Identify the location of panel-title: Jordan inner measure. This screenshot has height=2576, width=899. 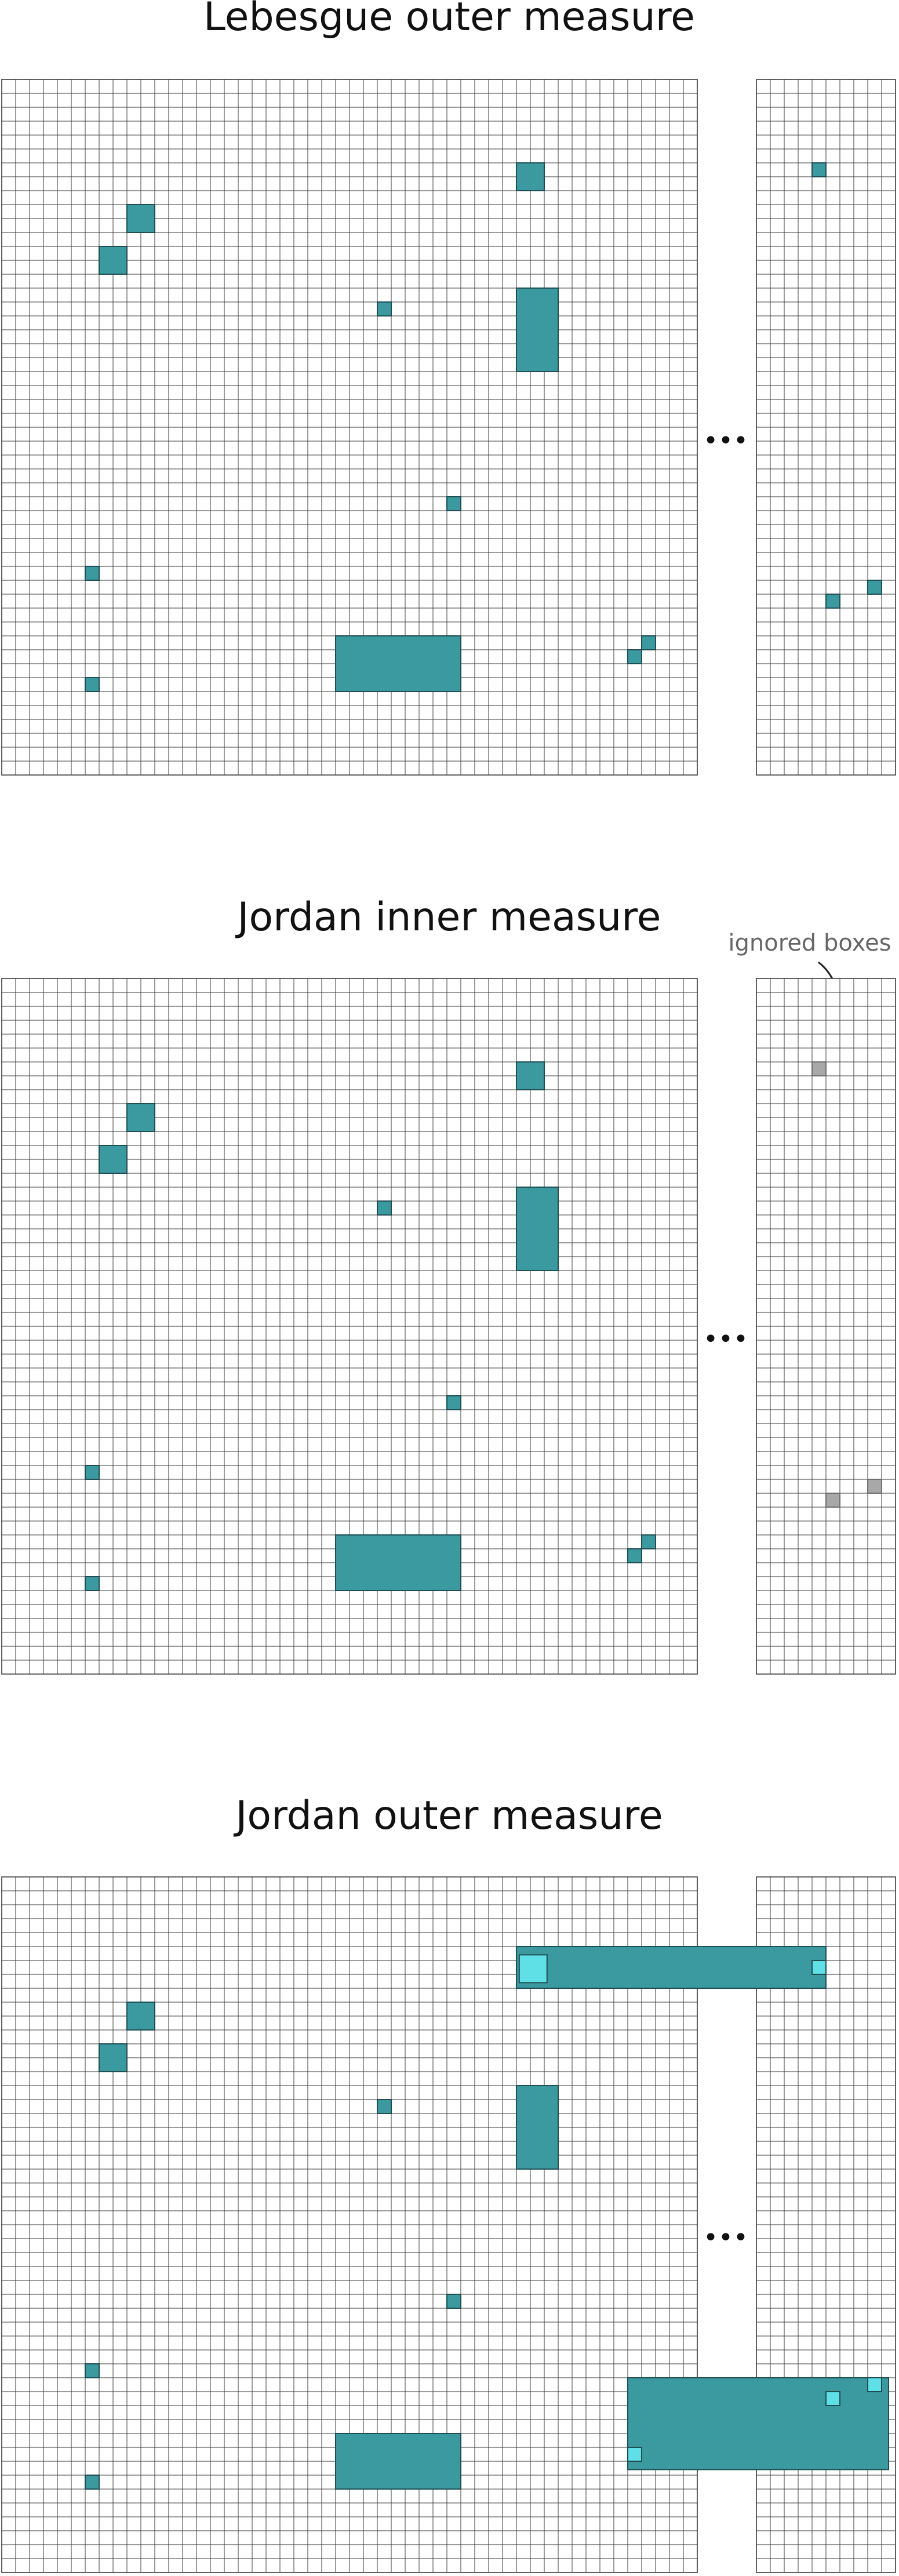
(448, 917).